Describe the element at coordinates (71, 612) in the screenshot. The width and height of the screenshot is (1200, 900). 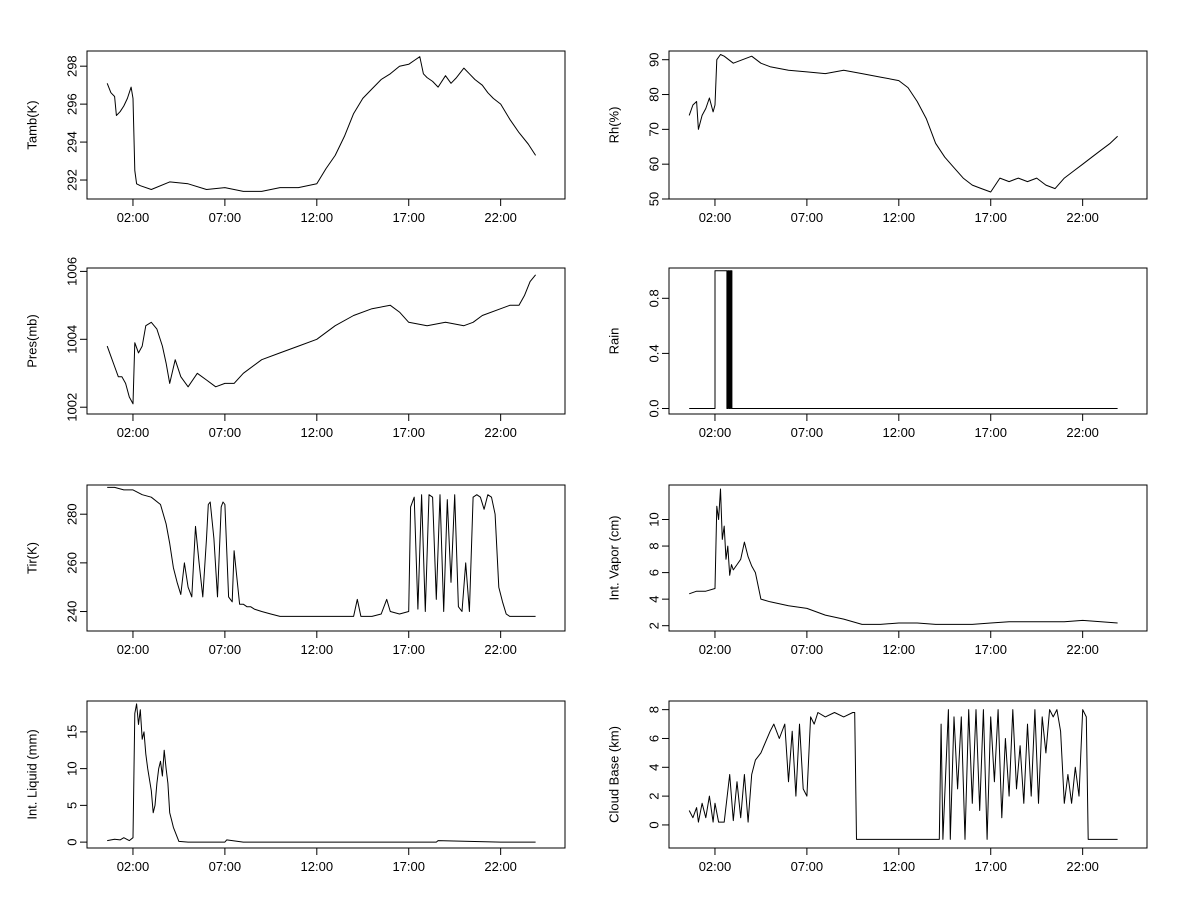
I see `tir-y-tick-label: 240` at that location.